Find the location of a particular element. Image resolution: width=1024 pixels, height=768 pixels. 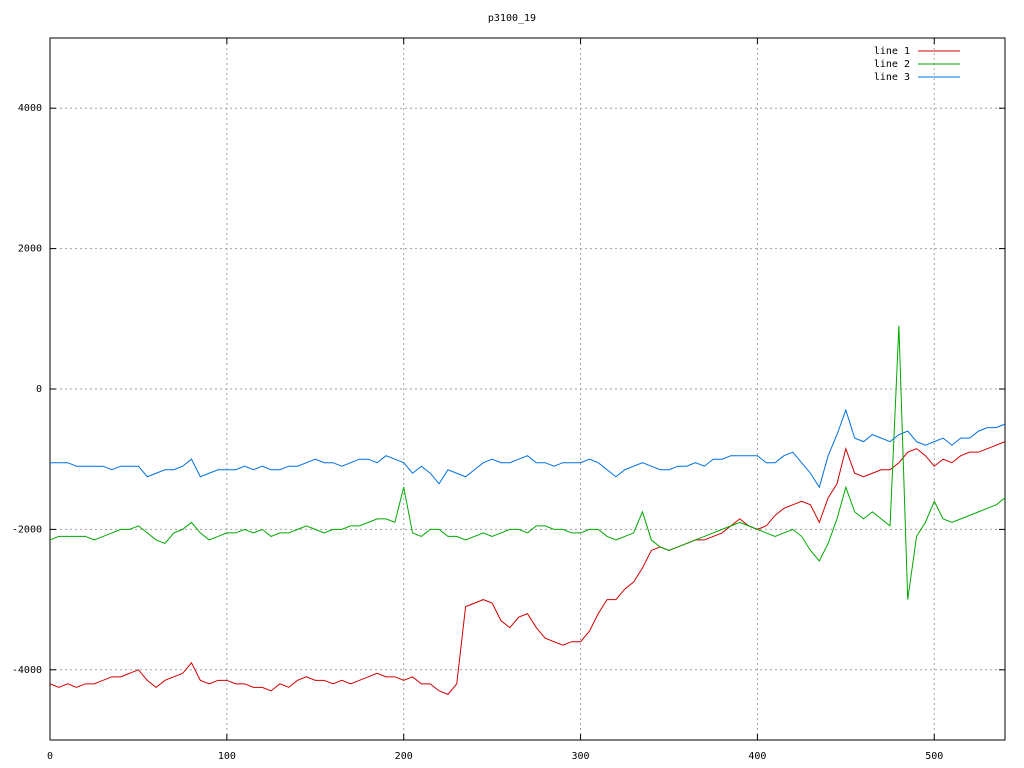

x-tick-label: 300 is located at coordinates (581, 756).